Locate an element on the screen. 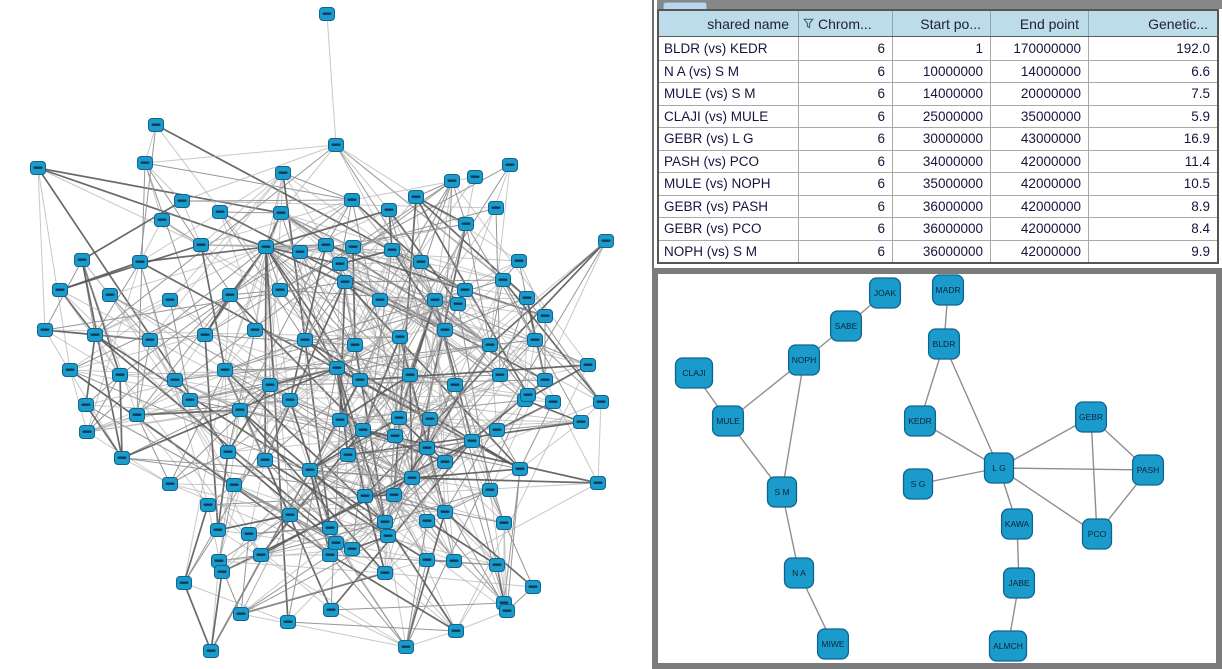  table-row: MULE (vs) S M 6 14000000 20000000 7.5 is located at coordinates (938, 93).